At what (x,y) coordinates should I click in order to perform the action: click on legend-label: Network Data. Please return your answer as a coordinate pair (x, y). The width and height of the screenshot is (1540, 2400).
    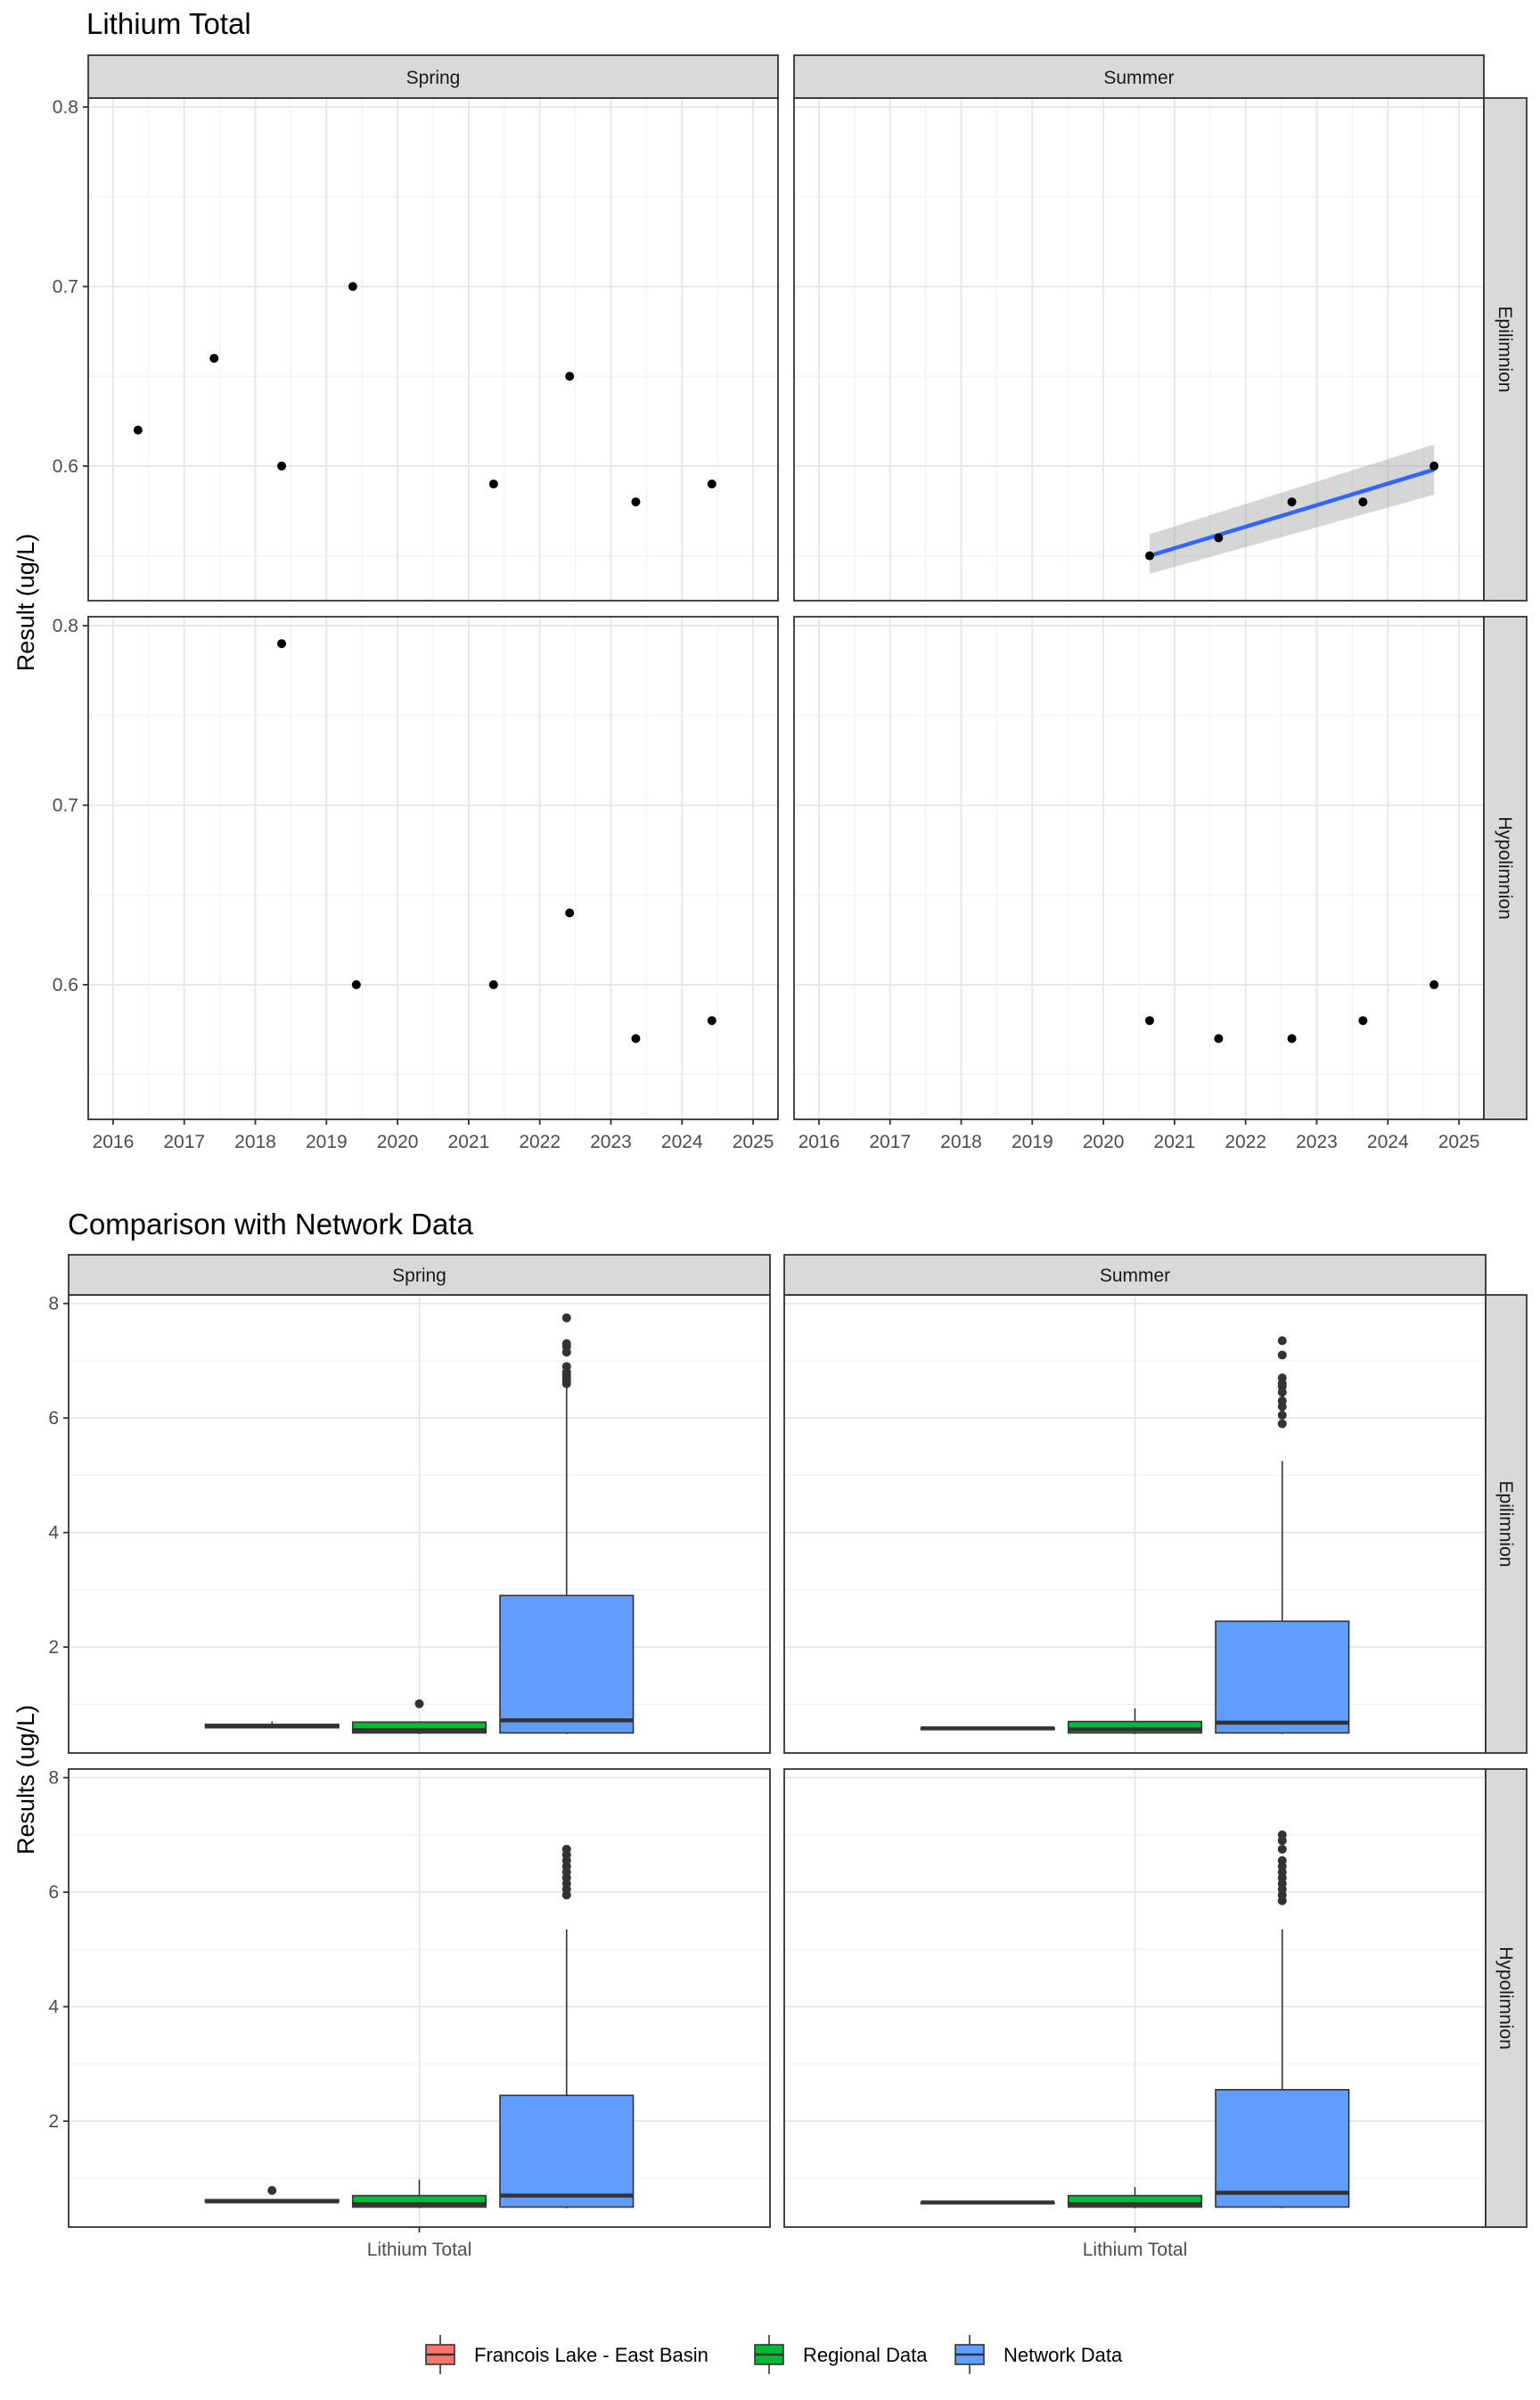
    Looking at the image, I should click on (1063, 2355).